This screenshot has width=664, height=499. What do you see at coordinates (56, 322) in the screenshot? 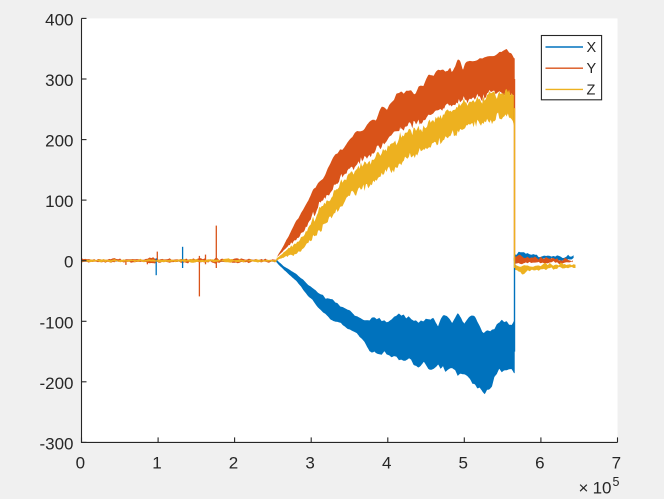
I see `svg-text: -100` at bounding box center [56, 322].